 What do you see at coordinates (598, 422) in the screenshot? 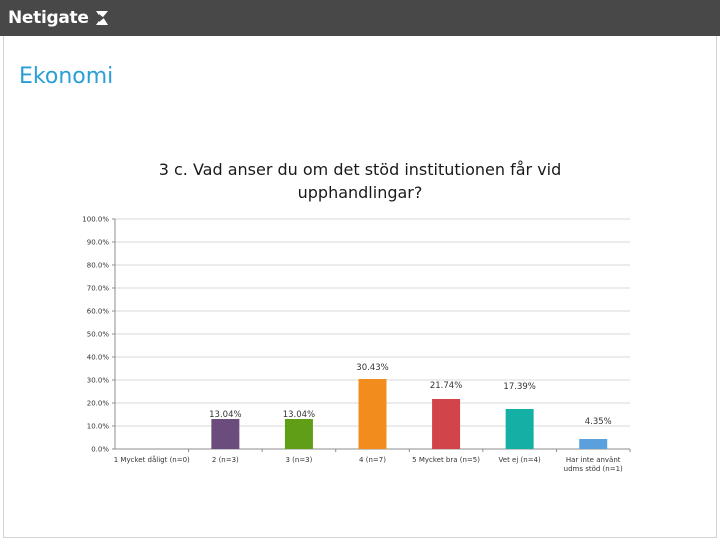
I see `data-label: 4.35%` at bounding box center [598, 422].